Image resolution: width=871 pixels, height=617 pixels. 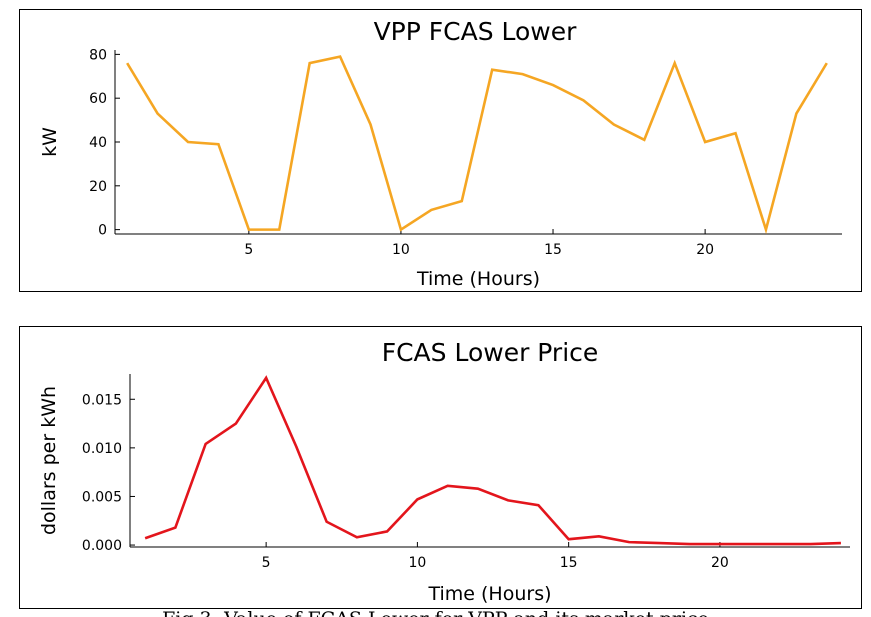 I want to click on y-tick-label: 0, so click(x=102, y=231).